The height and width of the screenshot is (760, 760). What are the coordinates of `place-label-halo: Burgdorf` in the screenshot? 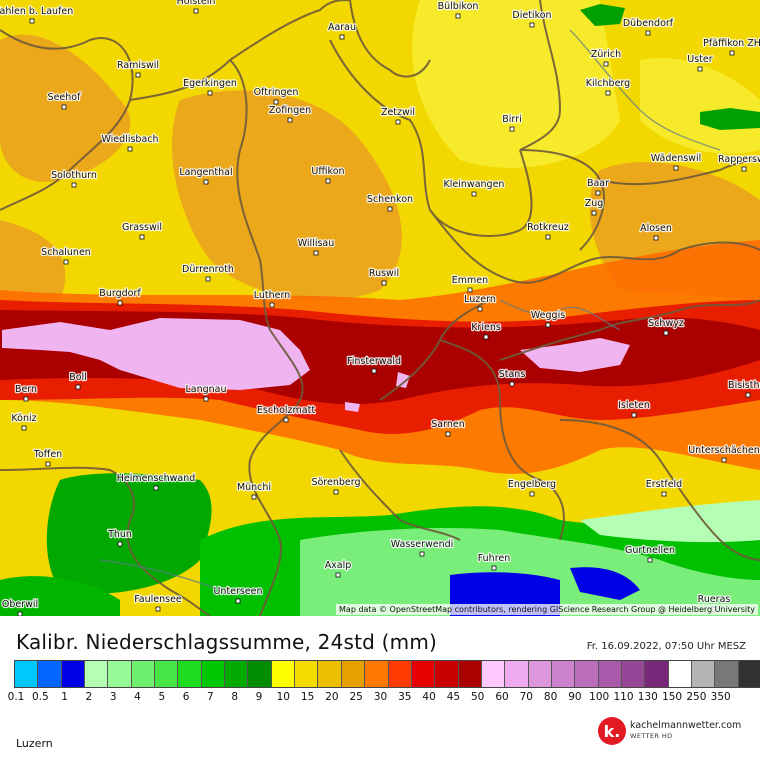 It's located at (120, 293).